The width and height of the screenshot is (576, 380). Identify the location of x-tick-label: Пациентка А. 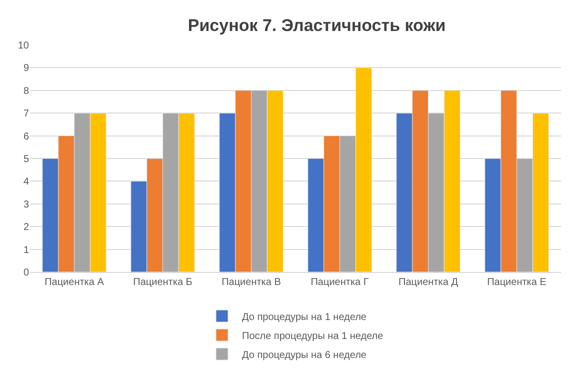
(74, 282).